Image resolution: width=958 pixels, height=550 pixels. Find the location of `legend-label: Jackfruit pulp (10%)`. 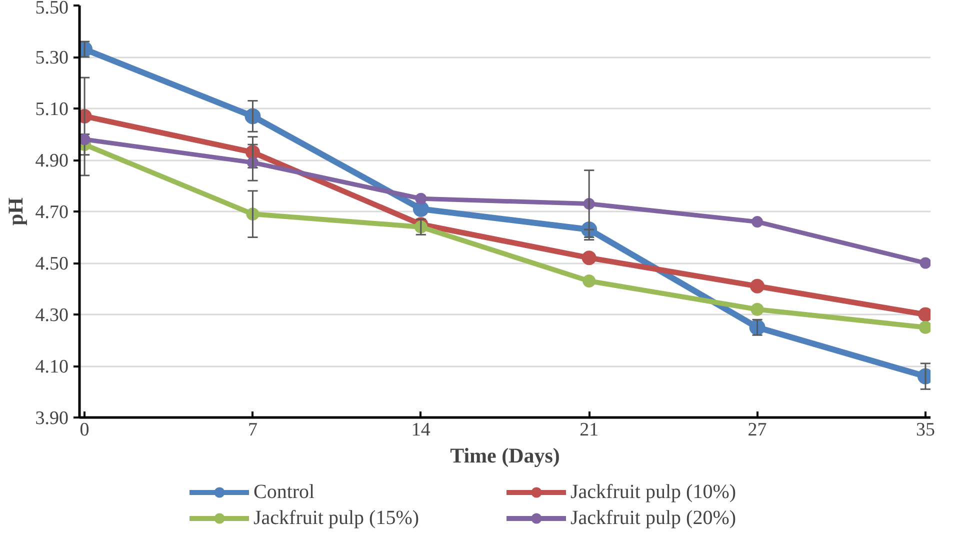

legend-label: Jackfruit pulp (10%) is located at coordinates (654, 492).